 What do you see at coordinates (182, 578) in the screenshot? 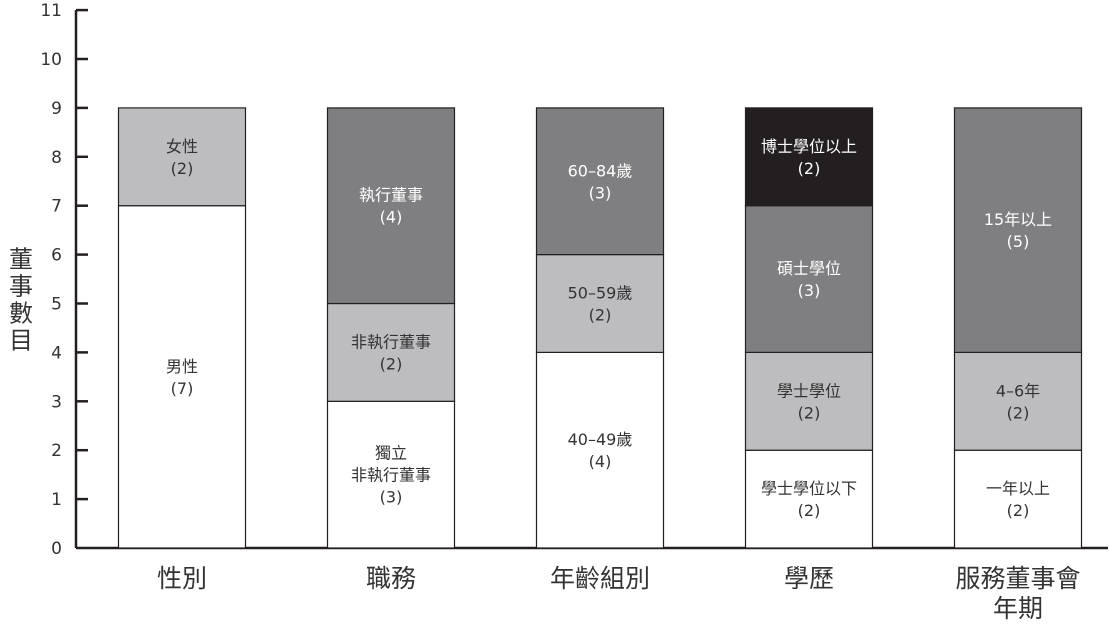
I see `x-category-label: 性別` at bounding box center [182, 578].